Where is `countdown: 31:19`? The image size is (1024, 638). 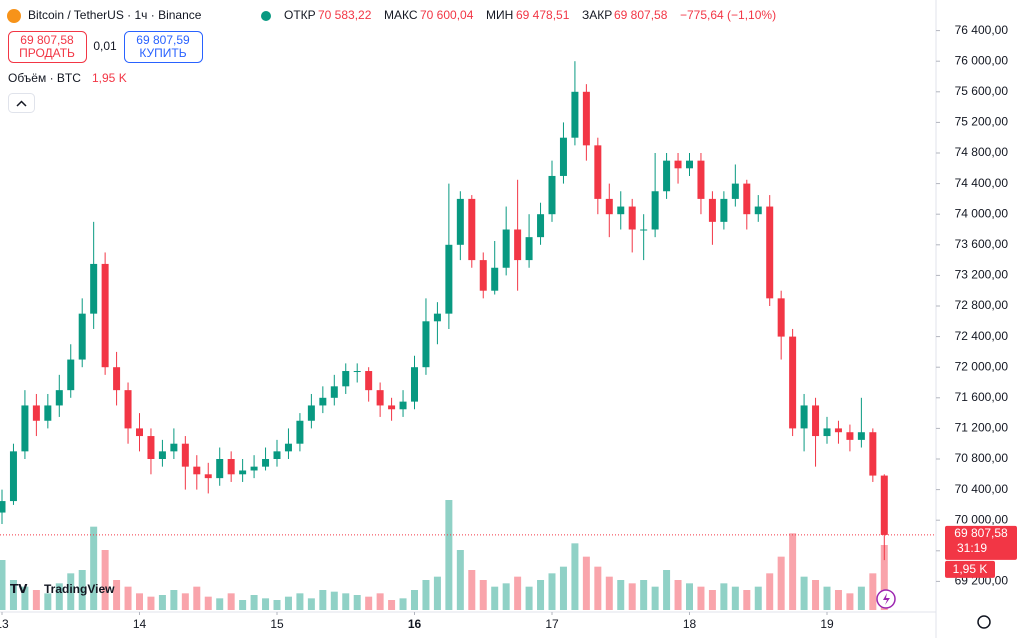
countdown: 31:19 is located at coordinates (972, 548).